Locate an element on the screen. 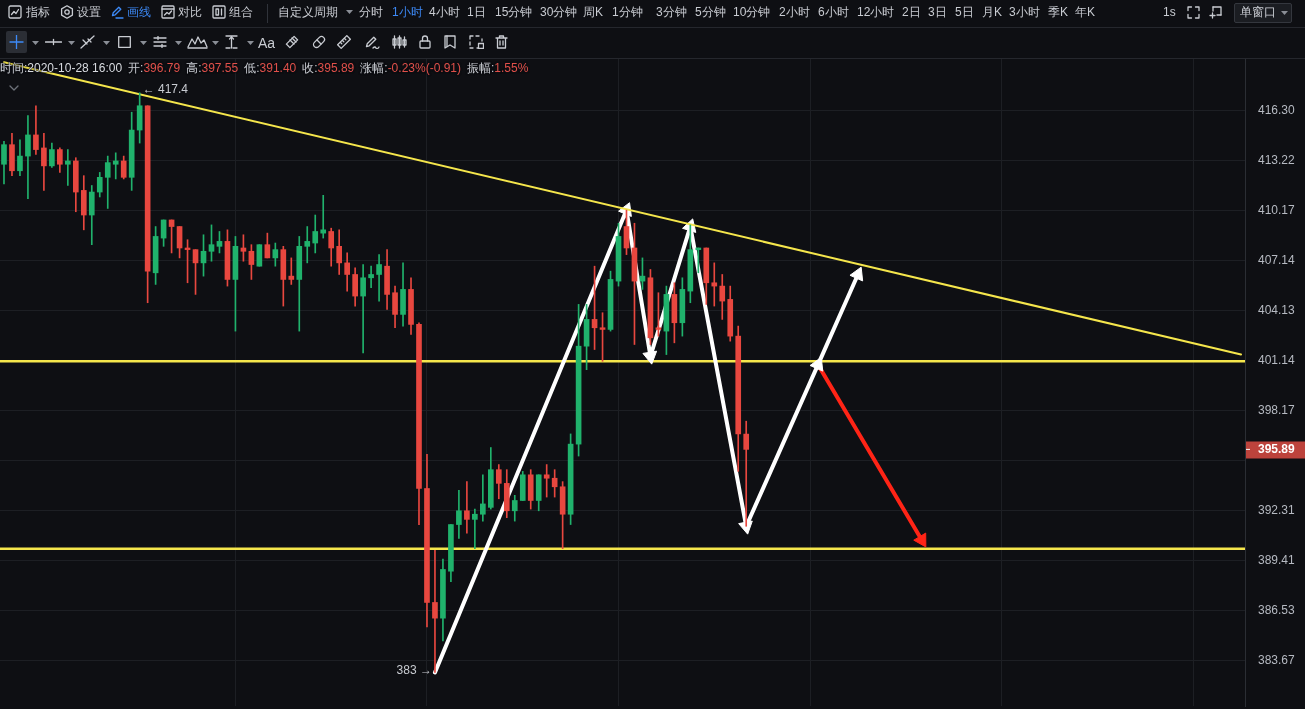  annotation: 收:395.89 is located at coordinates (328, 68).